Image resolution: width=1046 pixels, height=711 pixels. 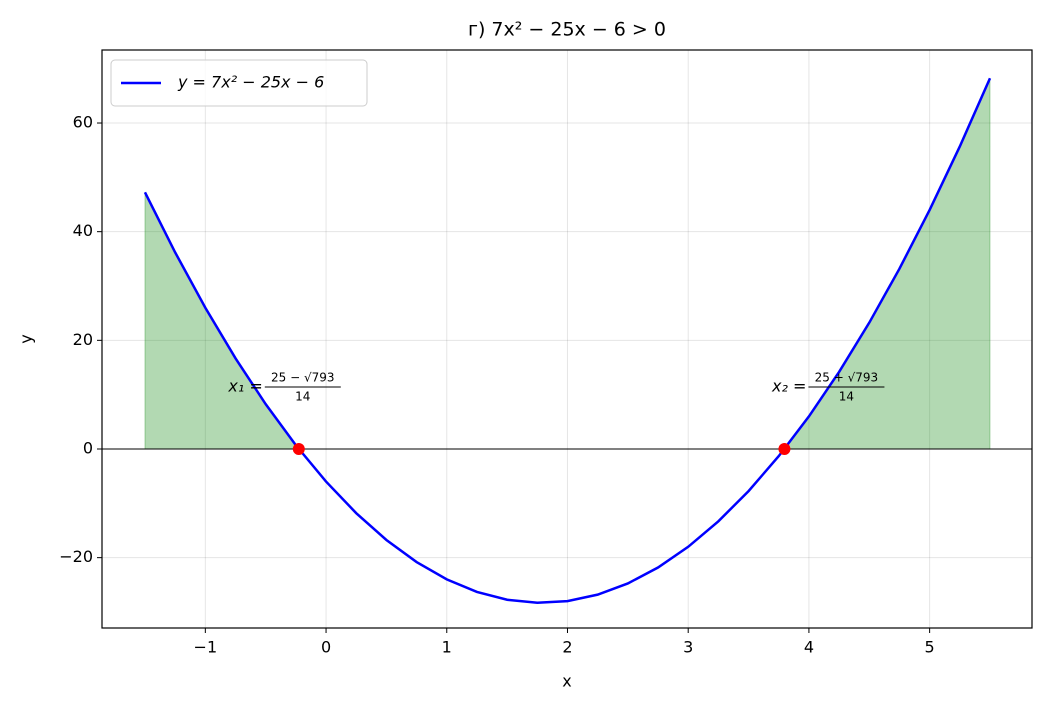 I want to click on annotation-lhs: x₁ =, so click(x=244, y=386).